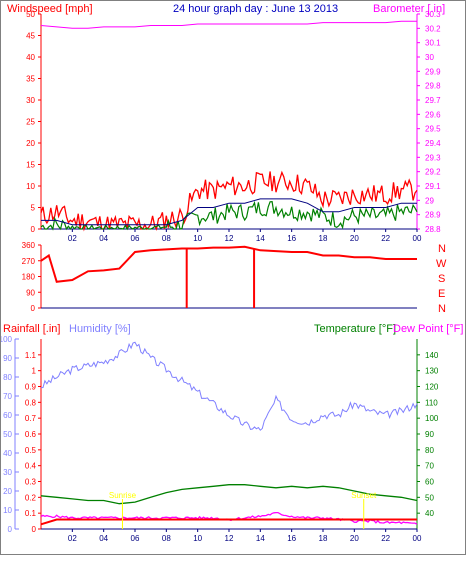 The height and width of the screenshot is (561, 466). Describe the element at coordinates (433, 71) in the screenshot. I see `baro-y-tick-label: 29.9` at that location.